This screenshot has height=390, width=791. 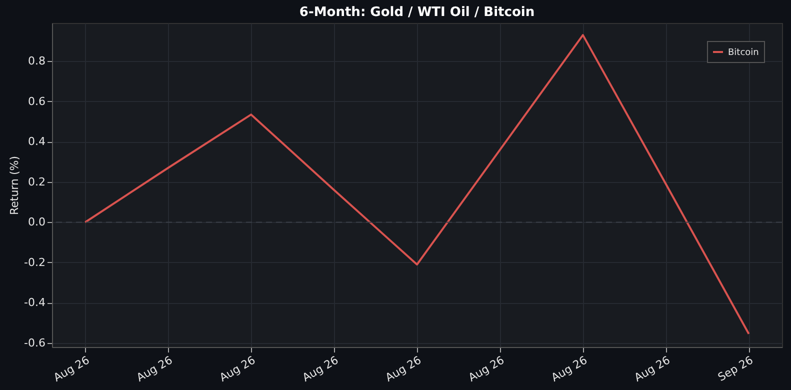 I want to click on y-axis-title: Return (%), so click(x=15, y=186).